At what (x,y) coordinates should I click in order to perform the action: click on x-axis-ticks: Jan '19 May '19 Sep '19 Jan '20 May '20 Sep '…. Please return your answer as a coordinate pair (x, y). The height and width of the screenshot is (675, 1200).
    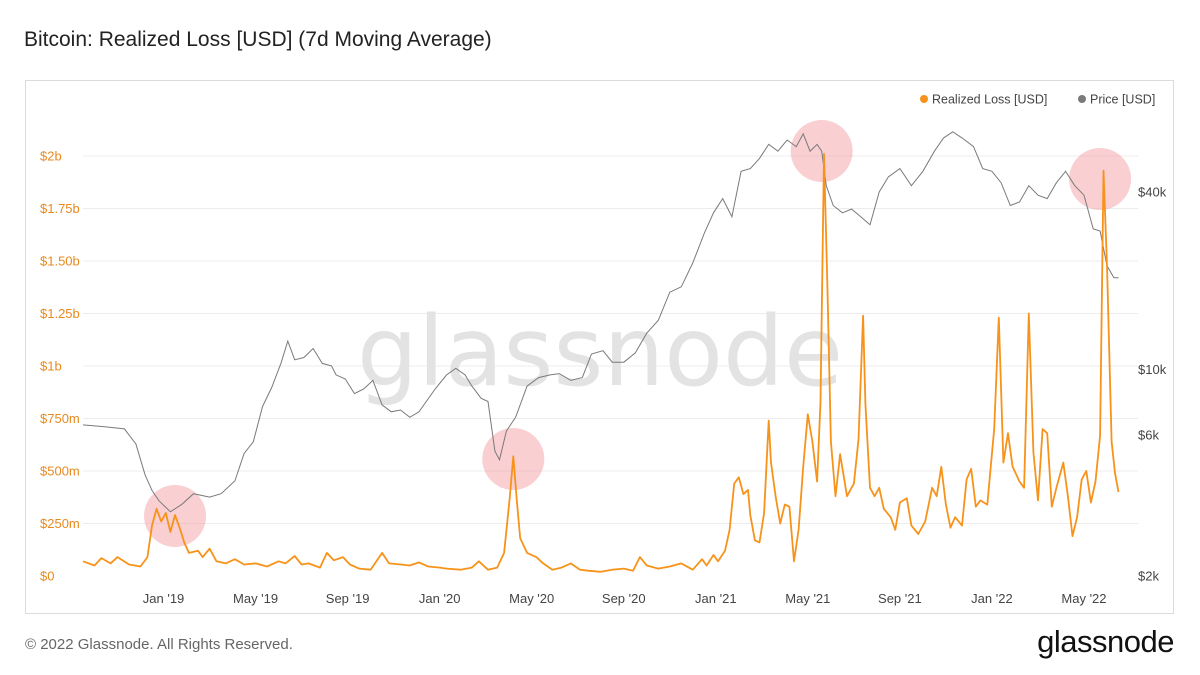
    Looking at the image, I should click on (625, 598).